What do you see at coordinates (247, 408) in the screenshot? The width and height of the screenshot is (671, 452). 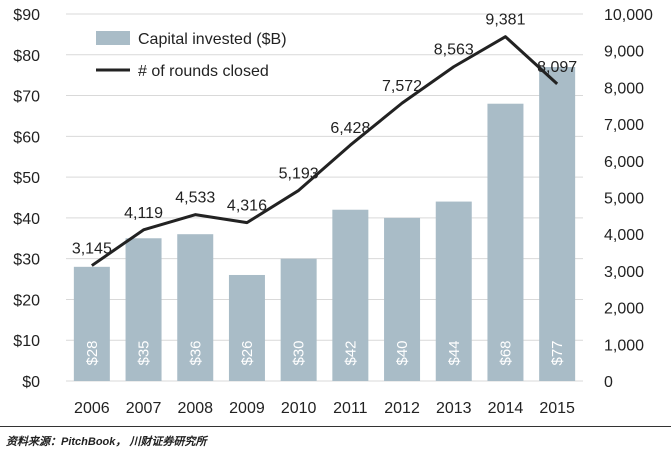 I see `x-tick-label: 2009` at bounding box center [247, 408].